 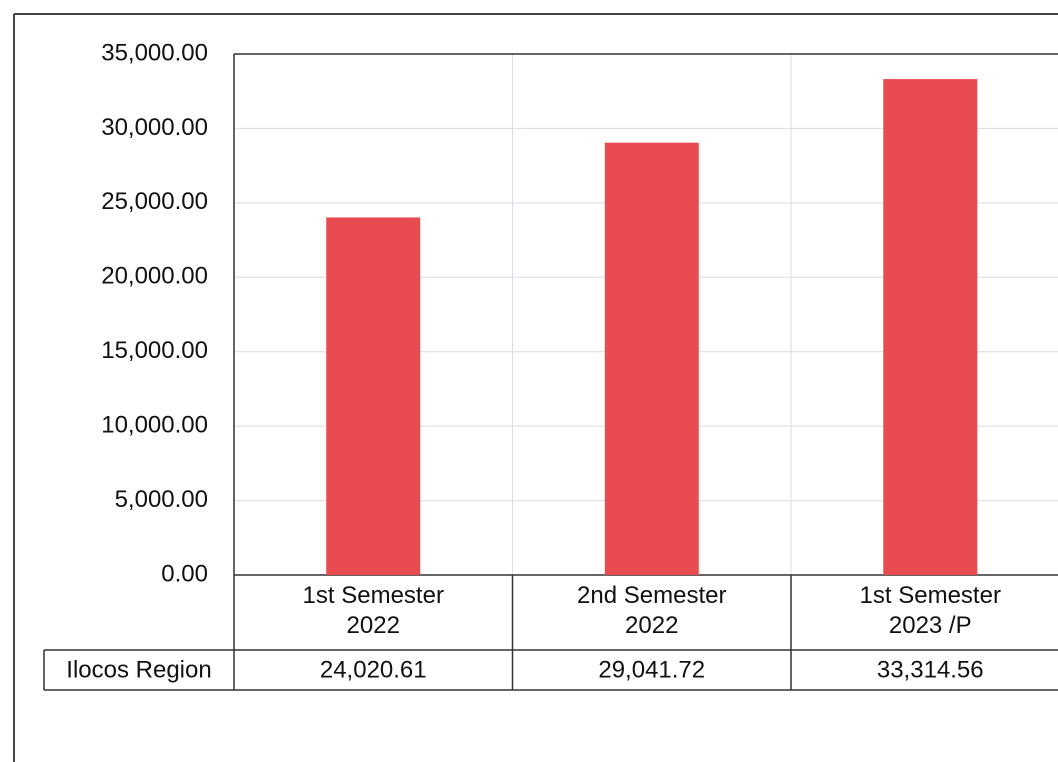 What do you see at coordinates (930, 610) in the screenshot?
I see `x-tick-label: 1st Semester 2023 /P` at bounding box center [930, 610].